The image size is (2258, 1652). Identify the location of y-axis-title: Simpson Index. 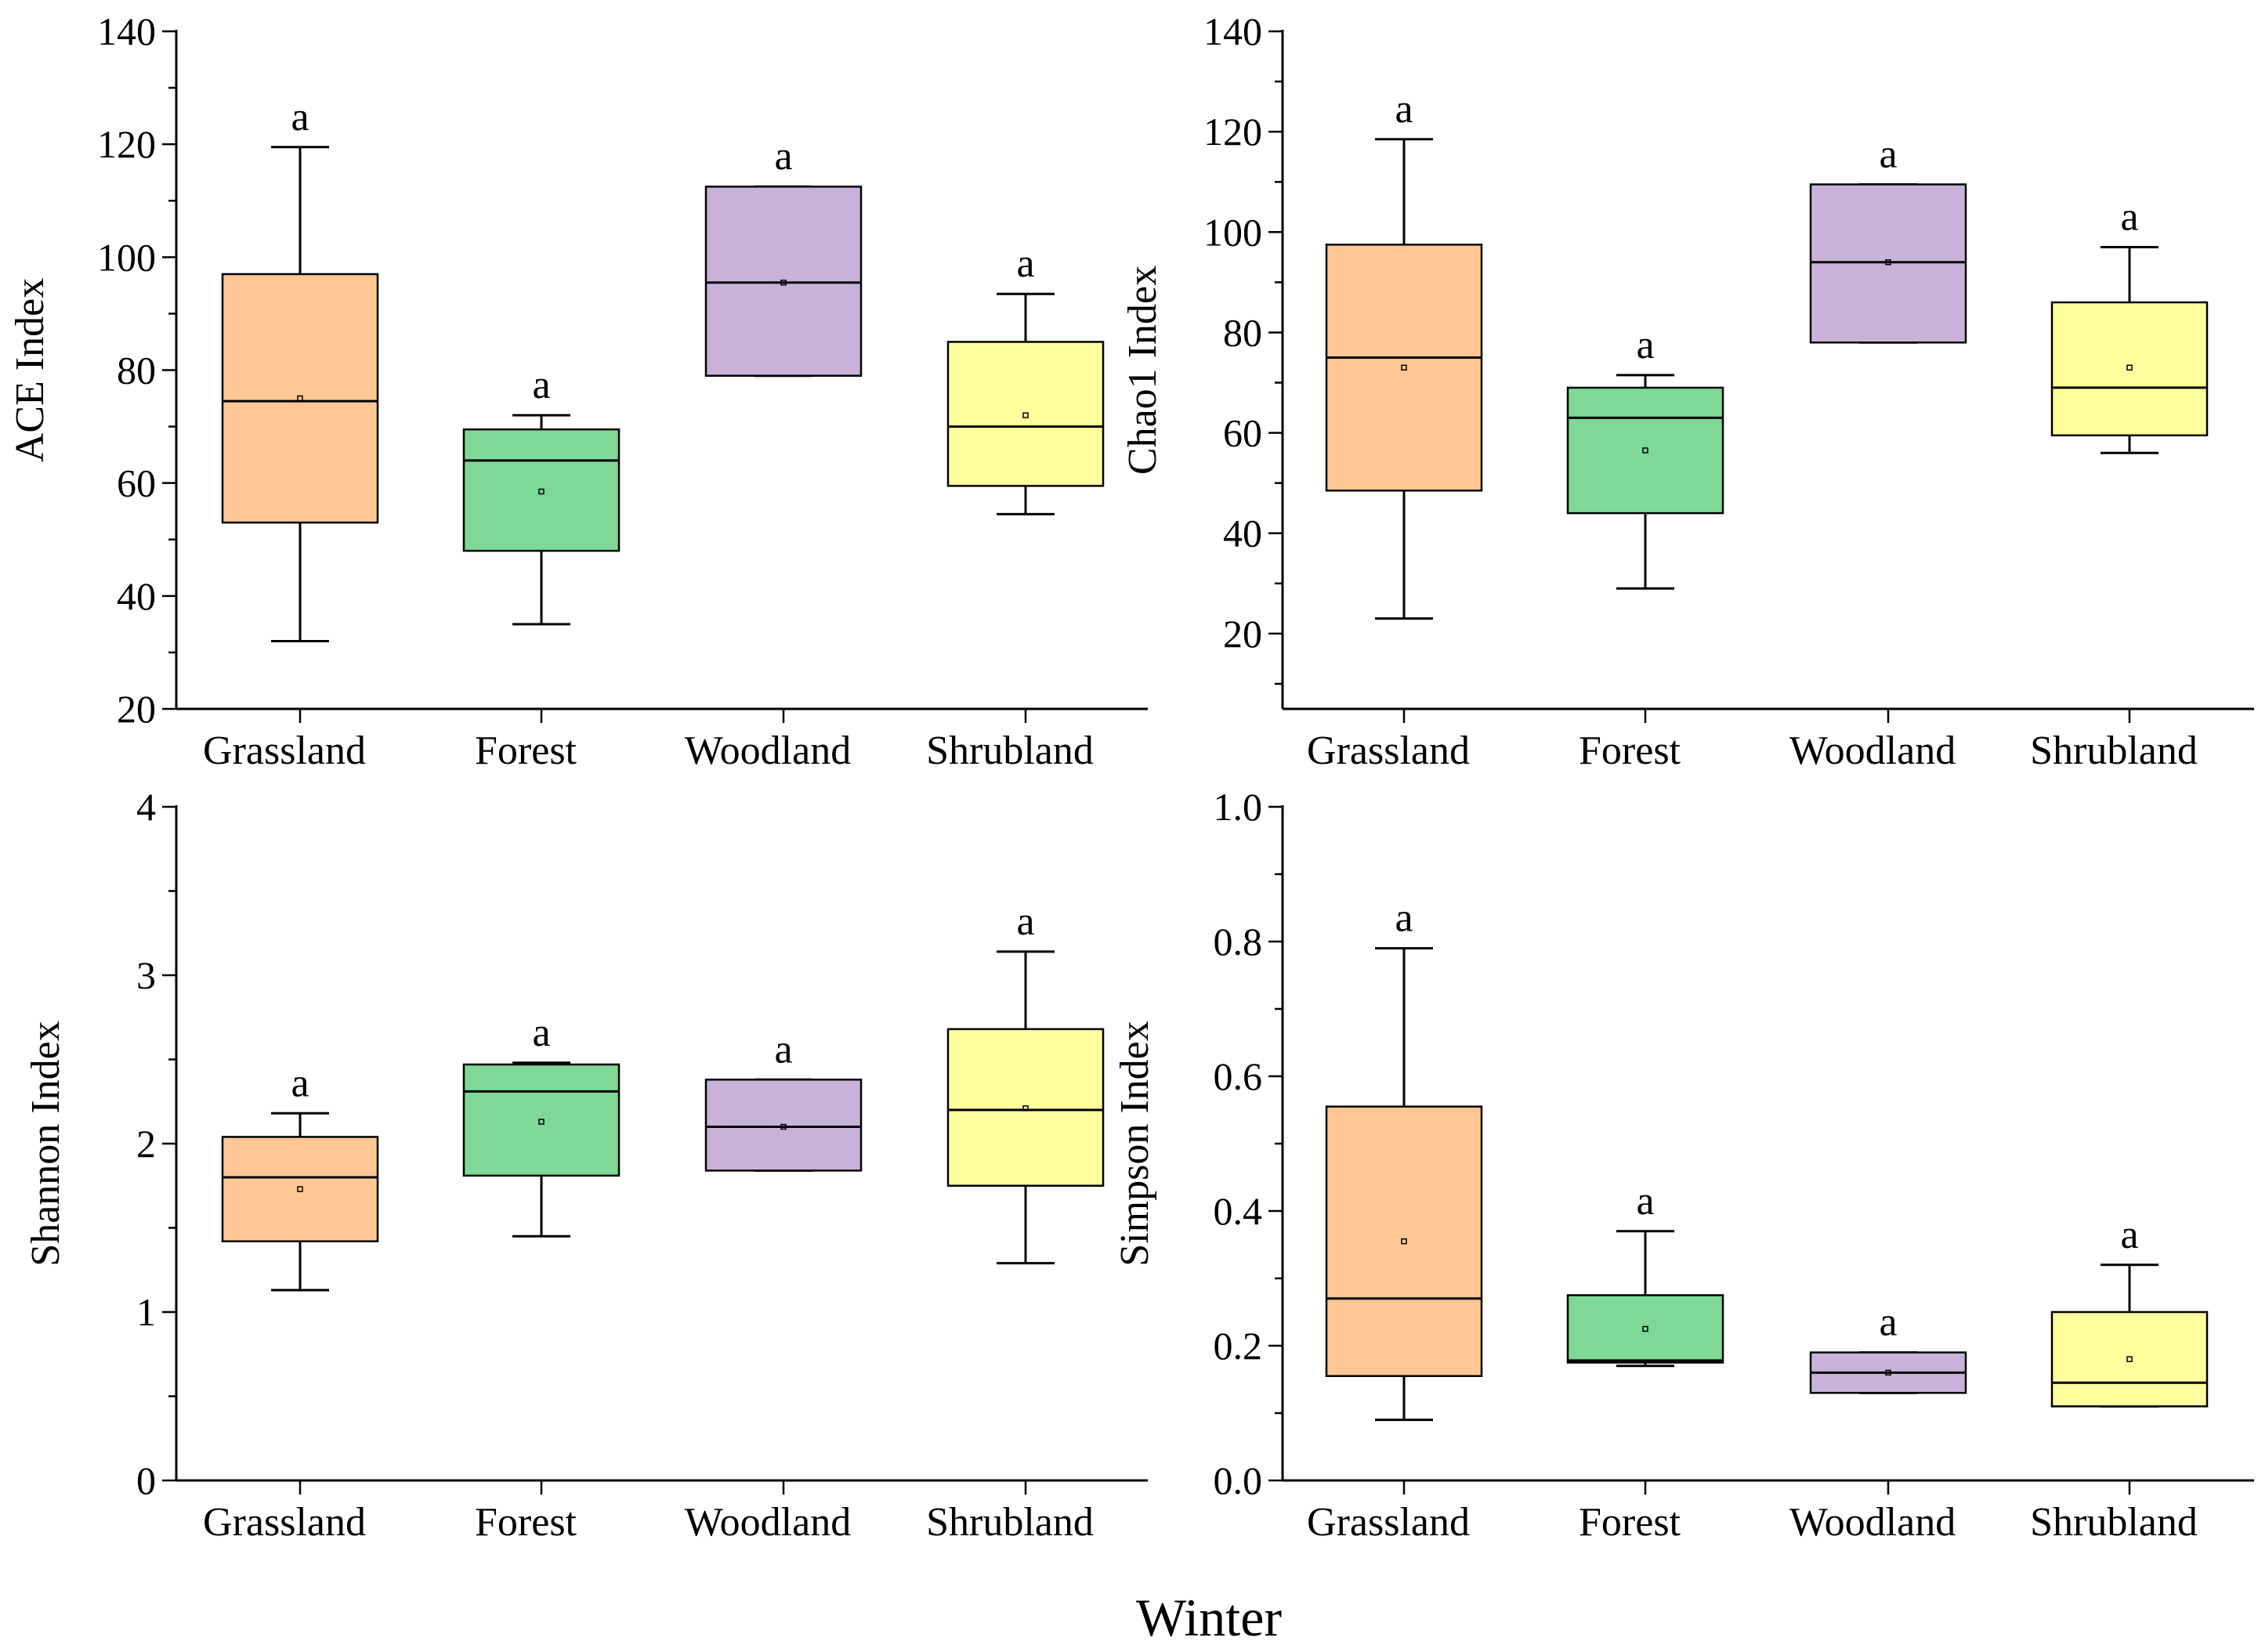
(1135, 1143).